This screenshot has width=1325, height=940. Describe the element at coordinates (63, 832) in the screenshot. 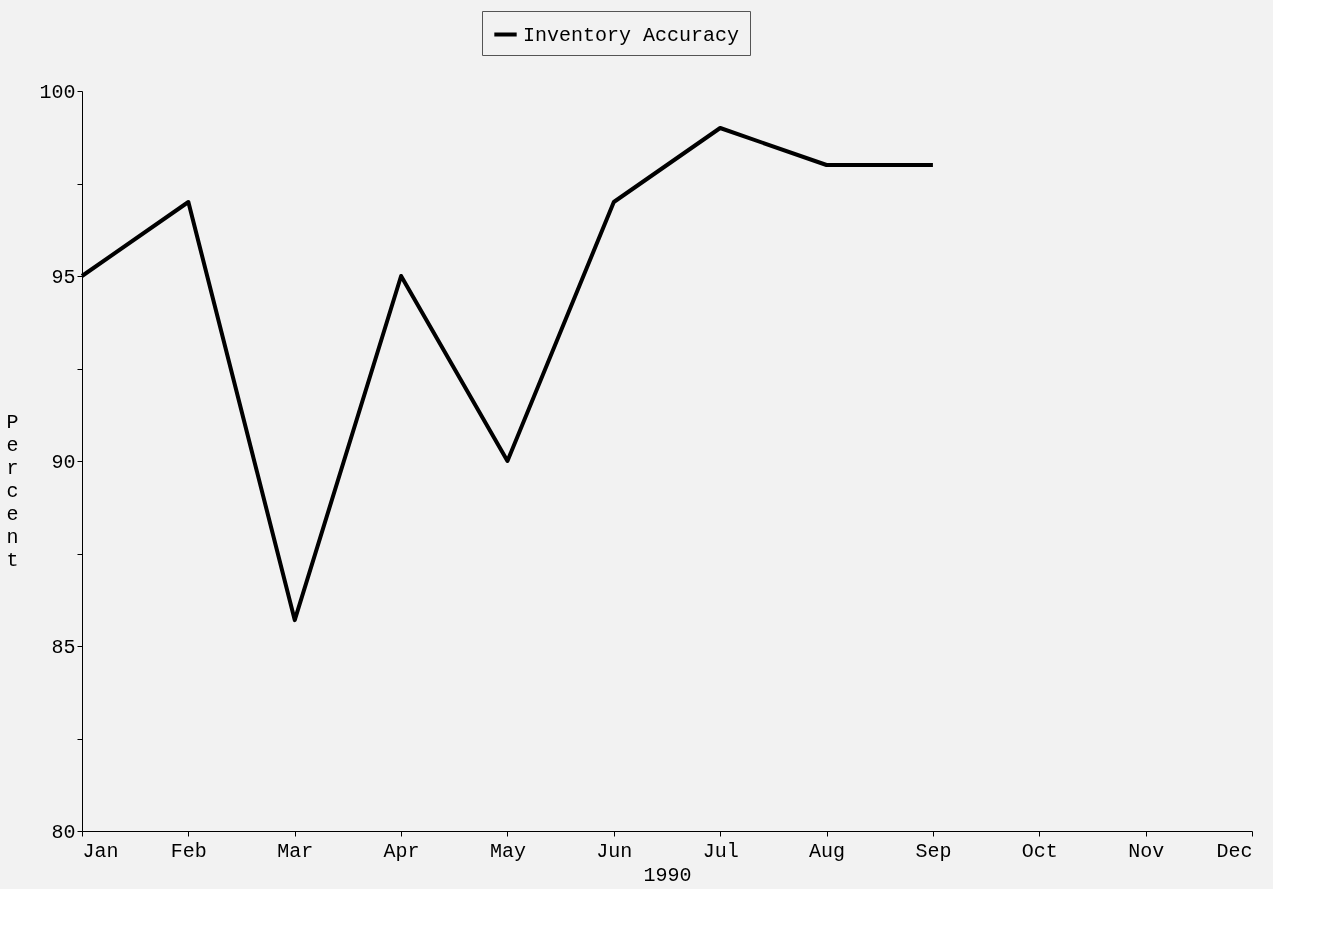

I see `y-tick-label: 80` at that location.